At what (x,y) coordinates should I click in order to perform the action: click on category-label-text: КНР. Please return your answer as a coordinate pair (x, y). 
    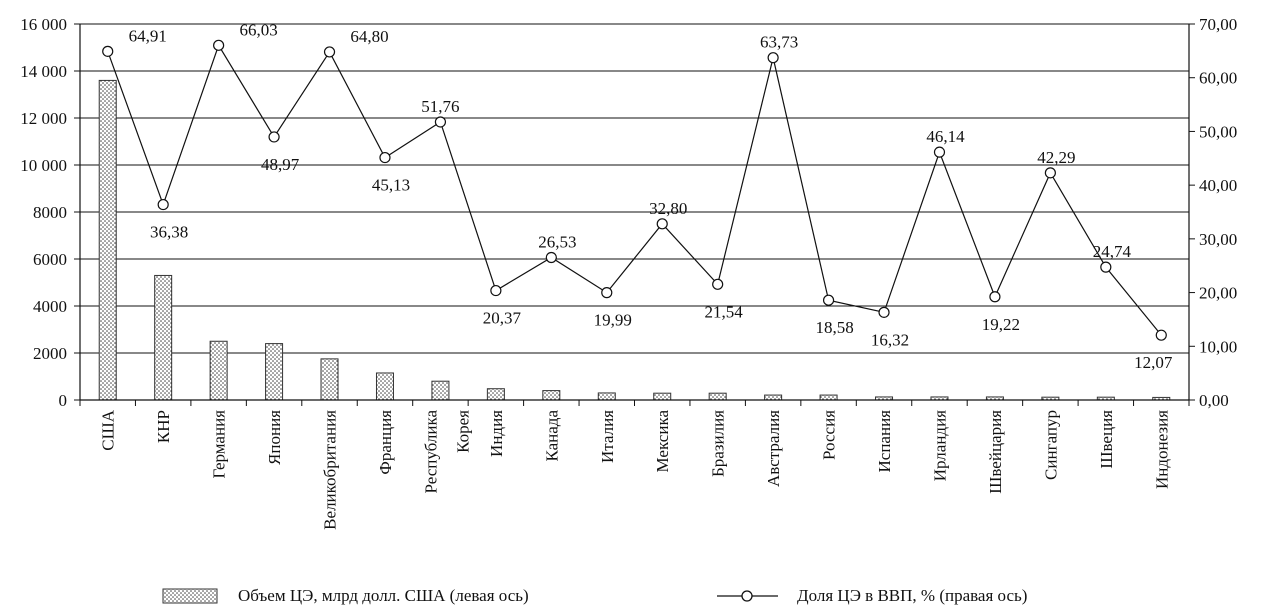
    Looking at the image, I should click on (163, 426).